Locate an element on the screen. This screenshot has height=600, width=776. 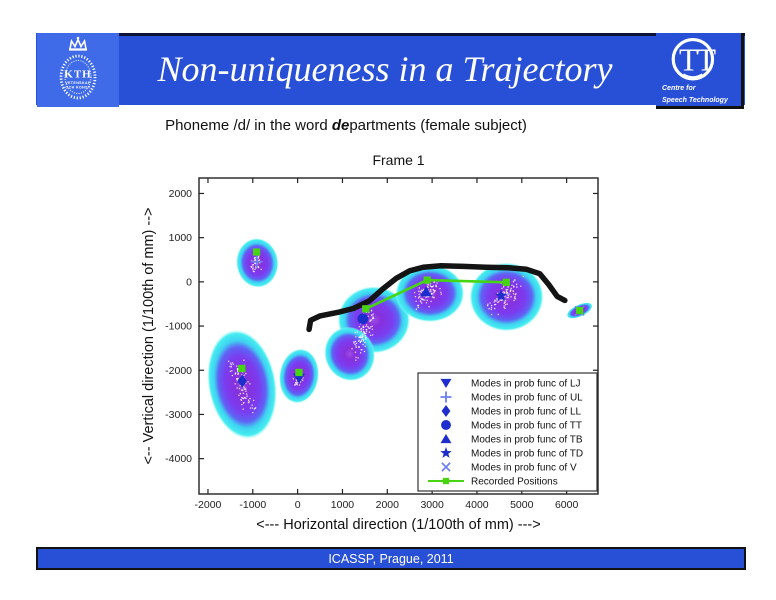
plot-title: Frame 1 is located at coordinates (398, 160).